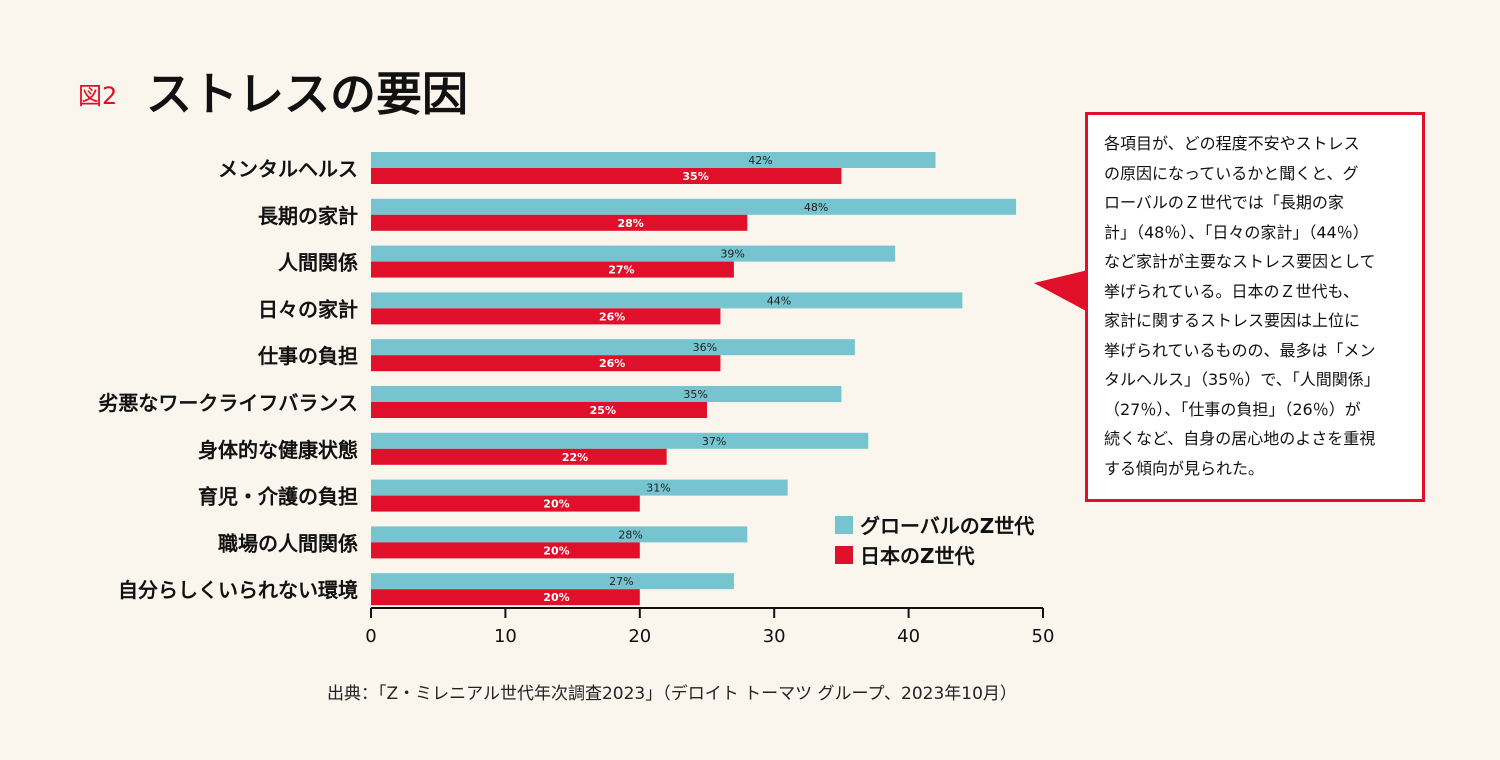 The width and height of the screenshot is (1500, 760). Describe the element at coordinates (1242, 379) in the screenshot. I see `note-line: タルヘルス」（35％）で、「人間関係」` at that location.